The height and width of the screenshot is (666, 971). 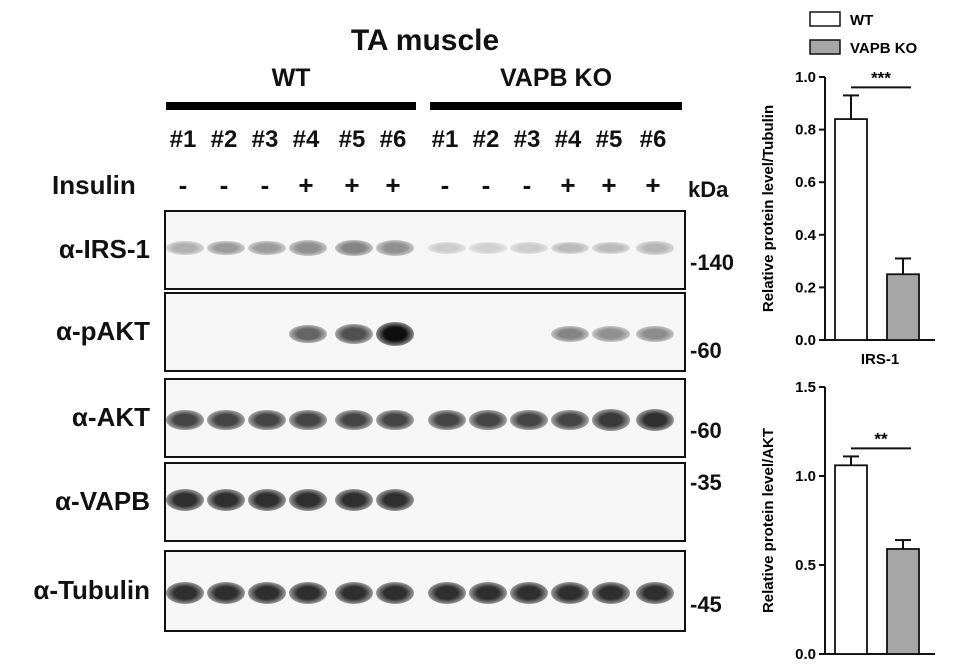 What do you see at coordinates (861, 20) in the screenshot?
I see `legend-label-wt: WT` at bounding box center [861, 20].